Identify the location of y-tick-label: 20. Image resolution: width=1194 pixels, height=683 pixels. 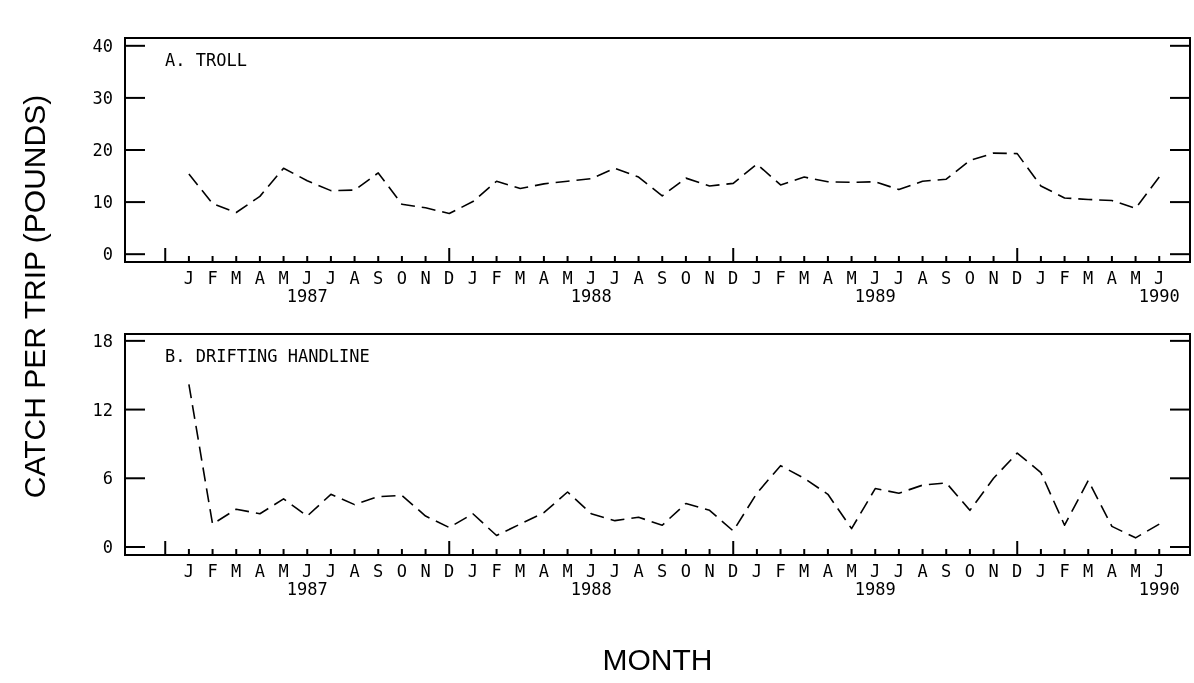
(102, 149).